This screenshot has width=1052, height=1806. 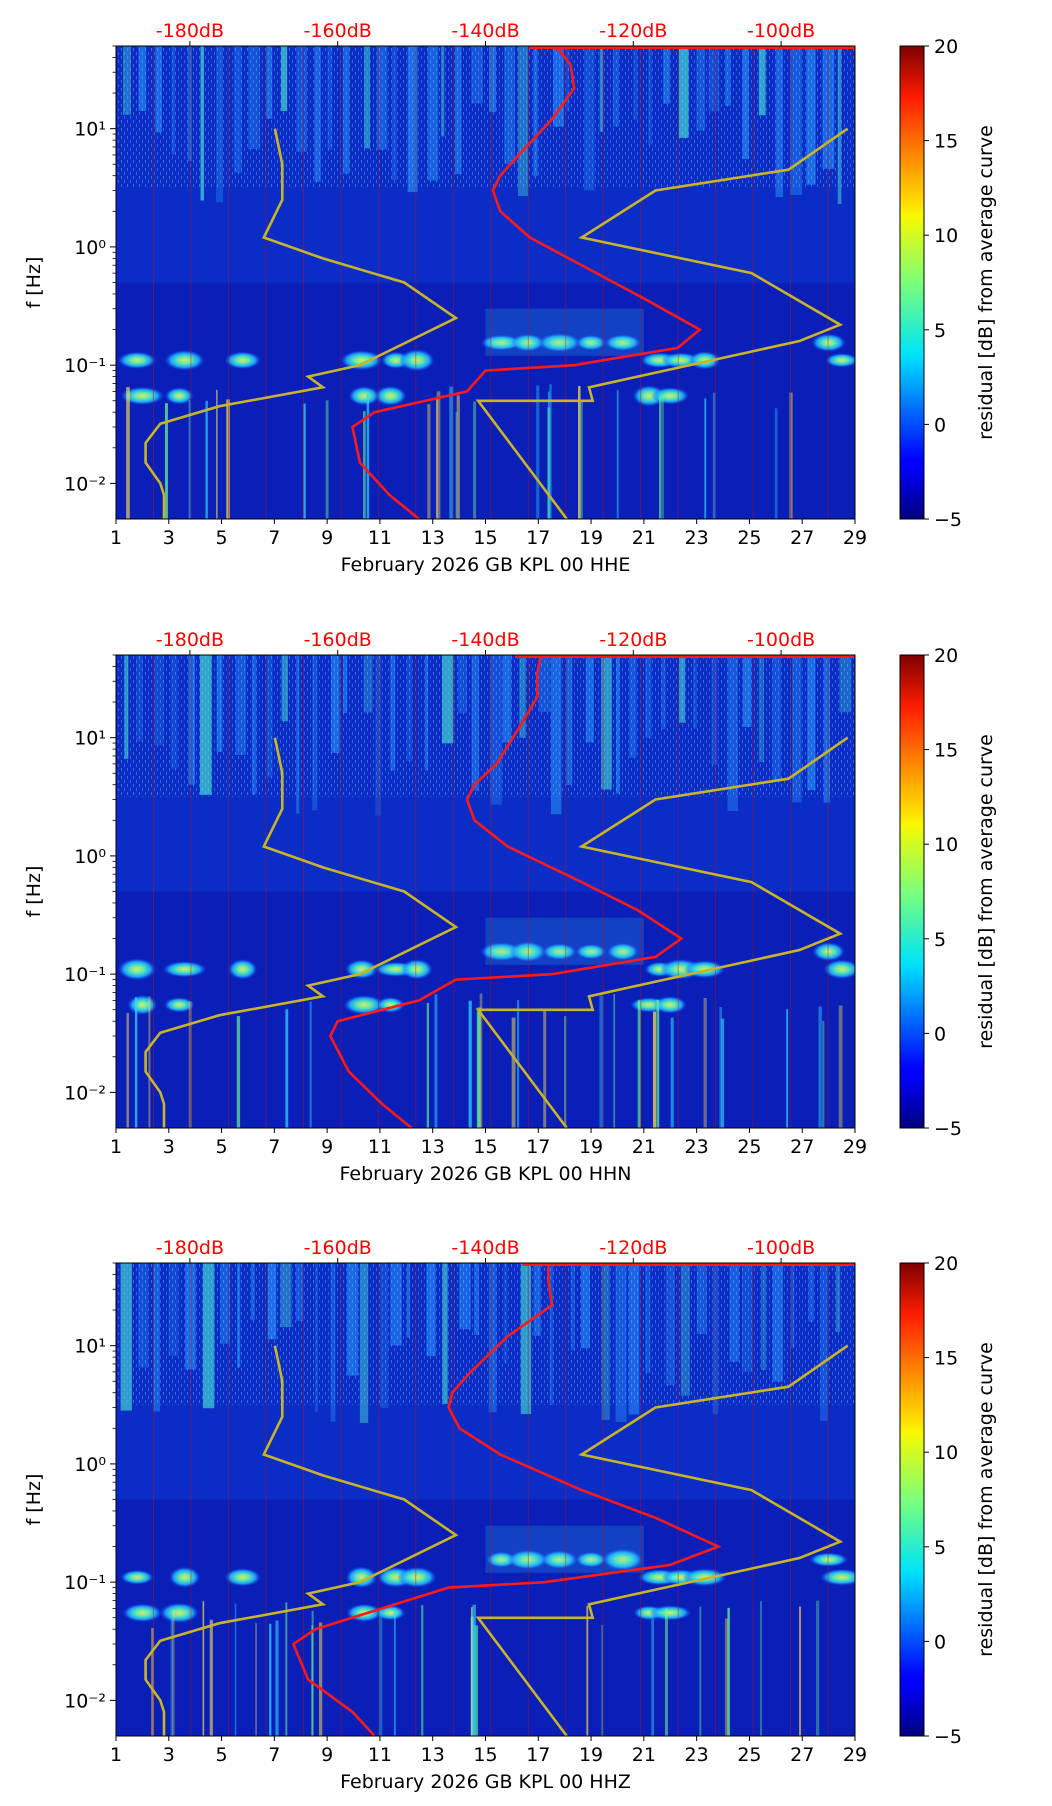 What do you see at coordinates (485, 1248) in the screenshot?
I see `db-tick-label: -140dB` at bounding box center [485, 1248].